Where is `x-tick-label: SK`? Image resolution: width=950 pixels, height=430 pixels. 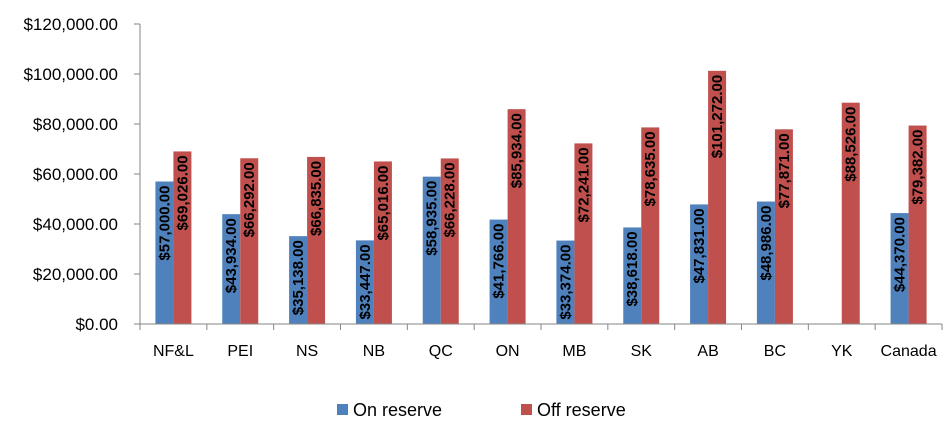 x-tick-label: SK is located at coordinates (642, 351).